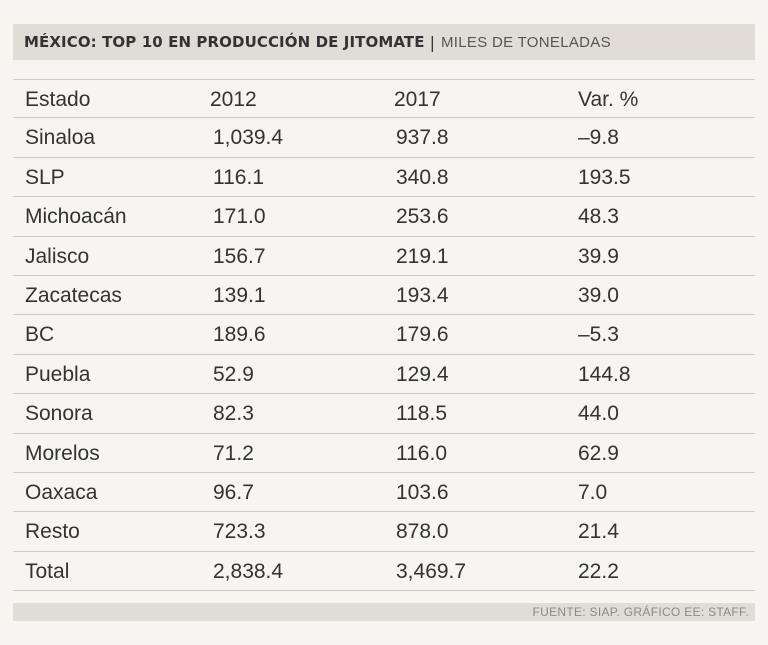  I want to click on cell-estado: Morelos, so click(62, 453).